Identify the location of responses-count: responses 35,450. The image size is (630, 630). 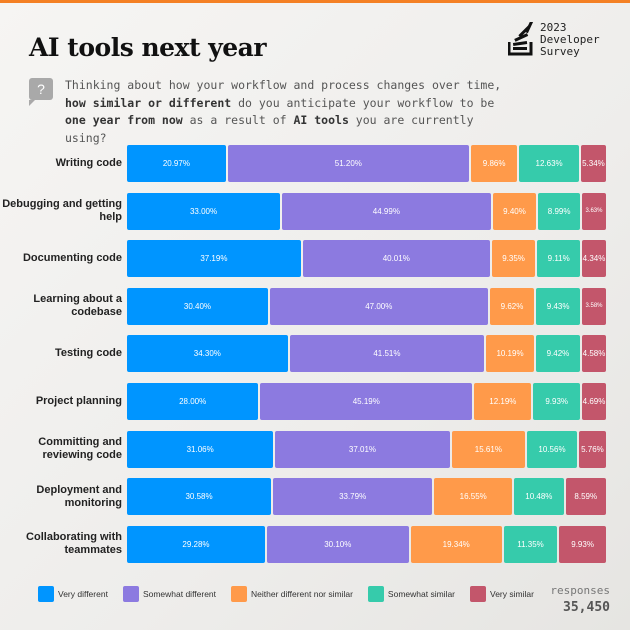
(580, 599).